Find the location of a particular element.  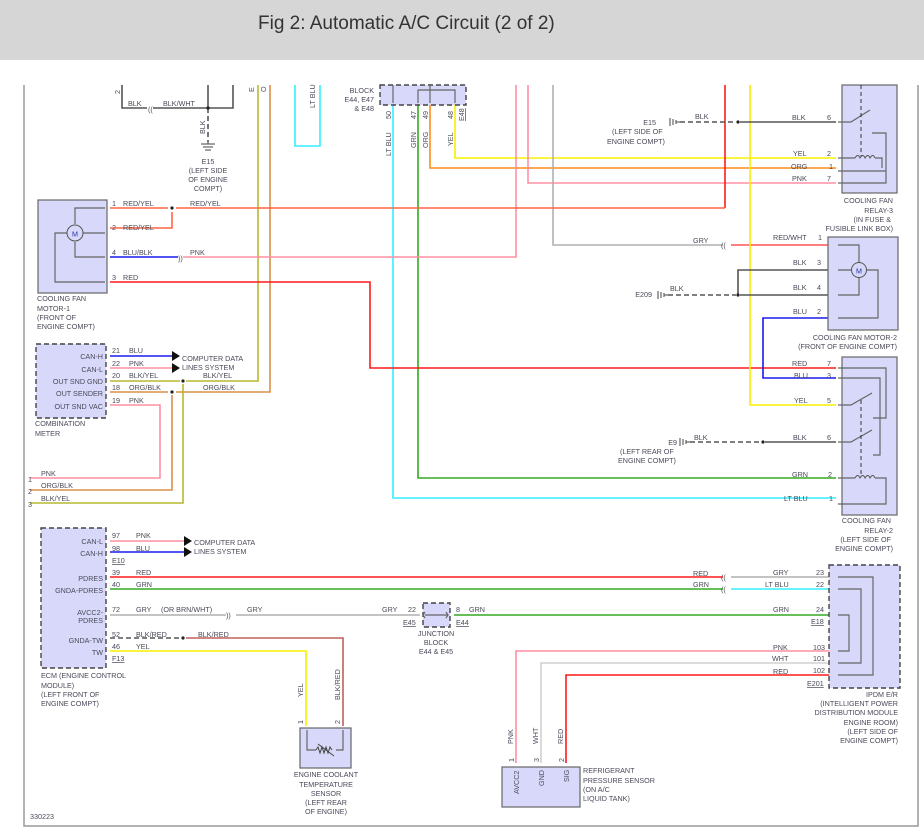

wire-yel is located at coordinates (645, 132).